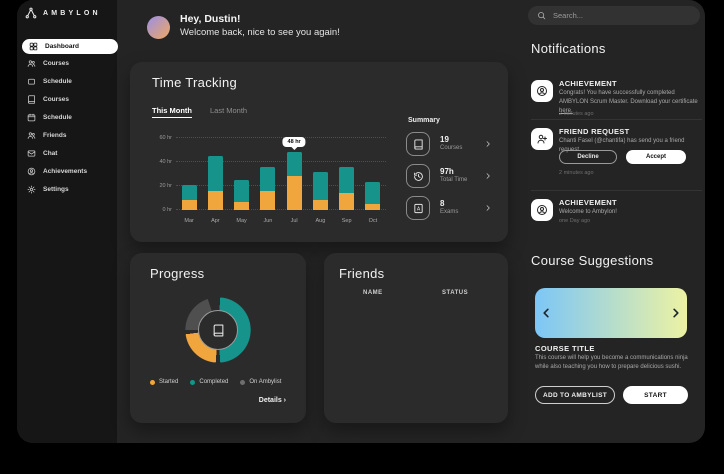  Describe the element at coordinates (611, 313) in the screenshot. I see `course-suggestion-carousel` at that location.